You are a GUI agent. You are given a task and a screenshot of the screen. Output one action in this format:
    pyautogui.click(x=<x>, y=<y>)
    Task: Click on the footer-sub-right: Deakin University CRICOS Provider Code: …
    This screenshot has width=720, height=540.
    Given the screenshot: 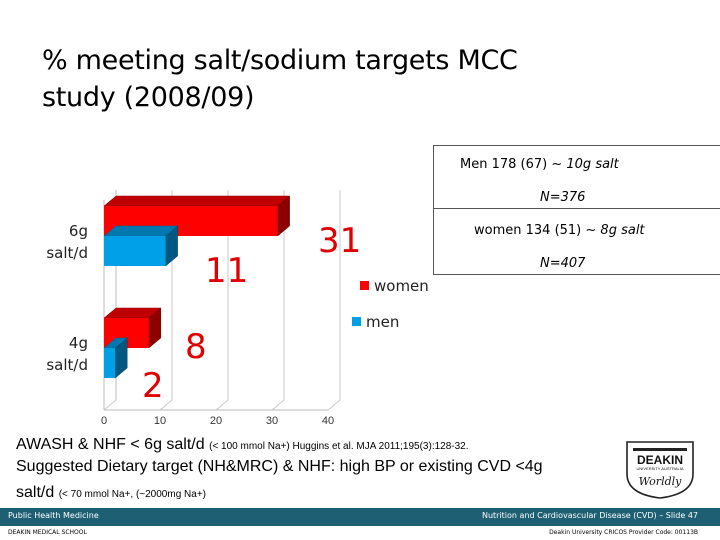 What is the action you would take?
    pyautogui.click(x=623, y=532)
    